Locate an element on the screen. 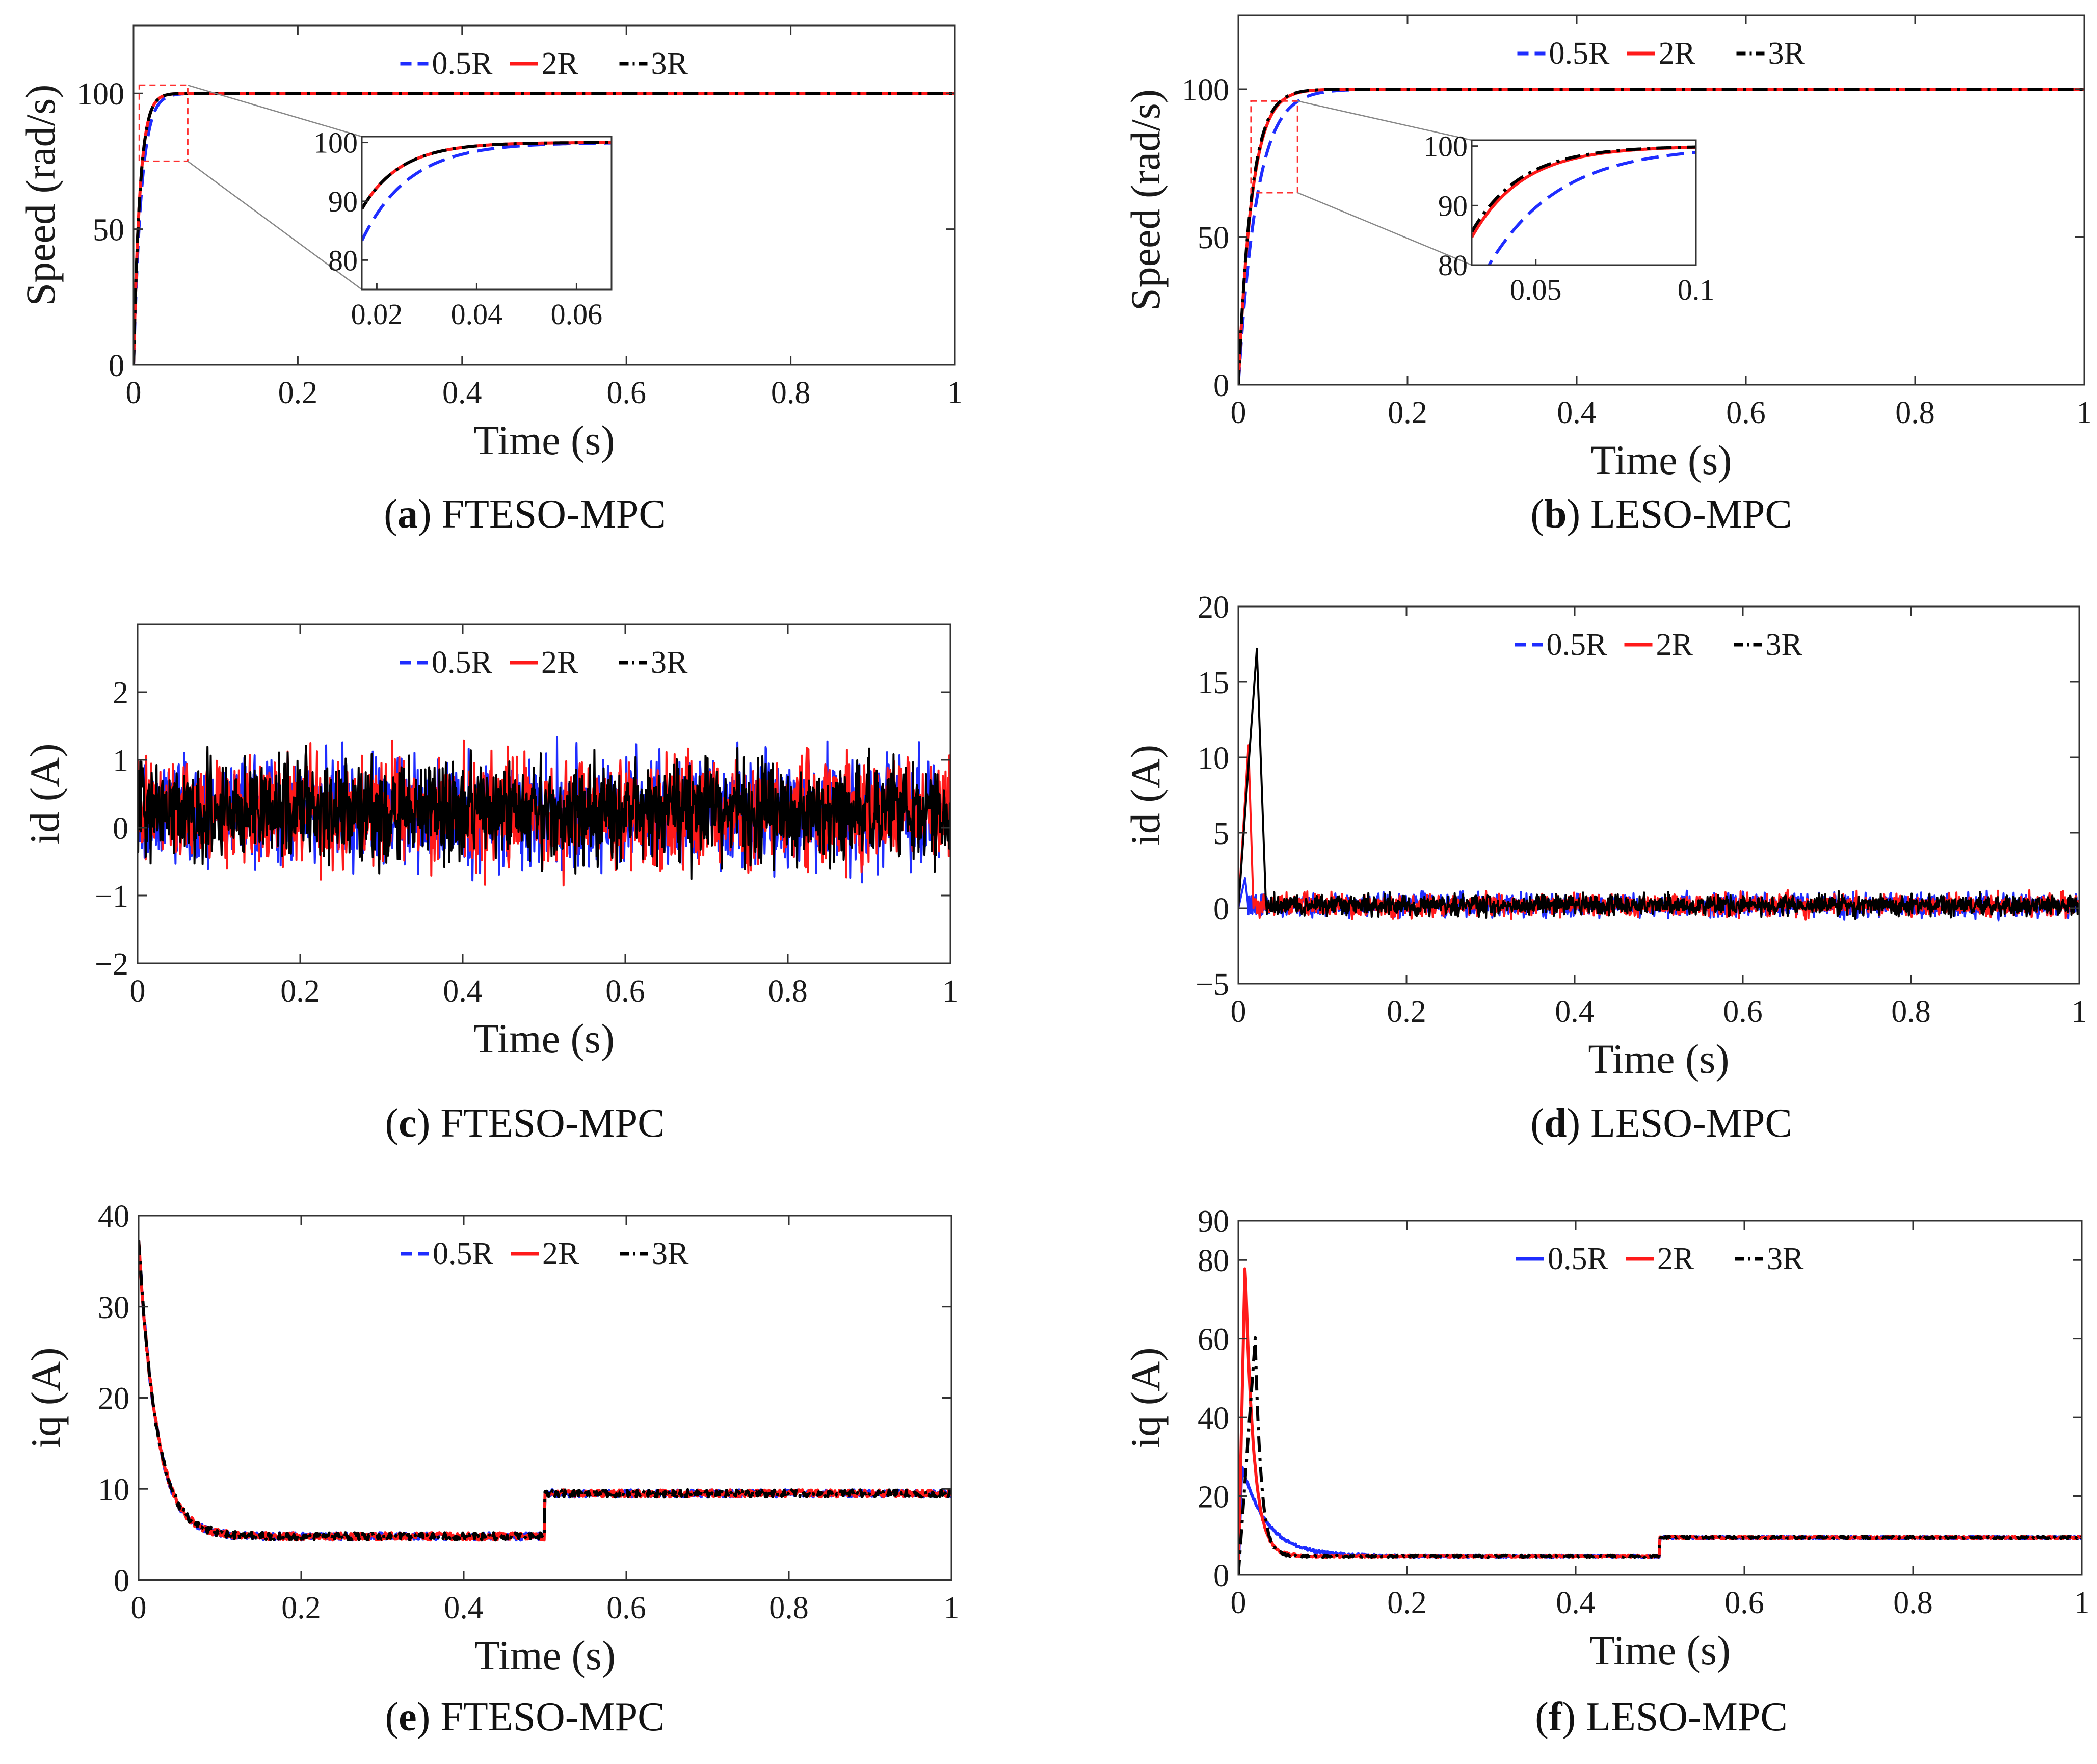 Image resolution: width=2097 pixels, height=1764 pixels. y-tick-label: 1 is located at coordinates (121, 761).